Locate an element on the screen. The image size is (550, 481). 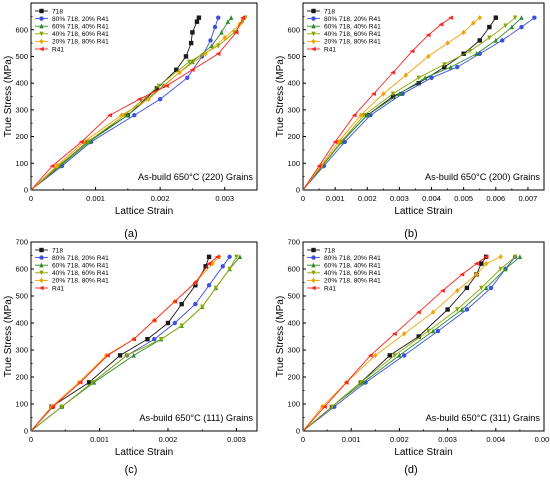
y-tick-label: 700 is located at coordinates (21, 242).